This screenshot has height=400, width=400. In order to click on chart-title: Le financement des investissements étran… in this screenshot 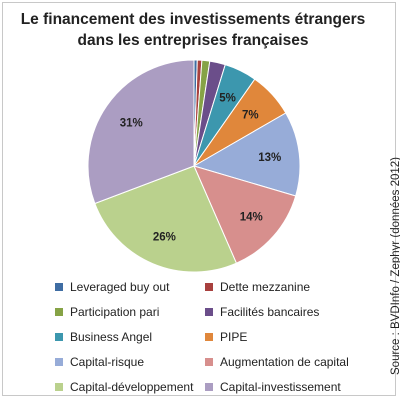, I will do `click(193, 30)`.